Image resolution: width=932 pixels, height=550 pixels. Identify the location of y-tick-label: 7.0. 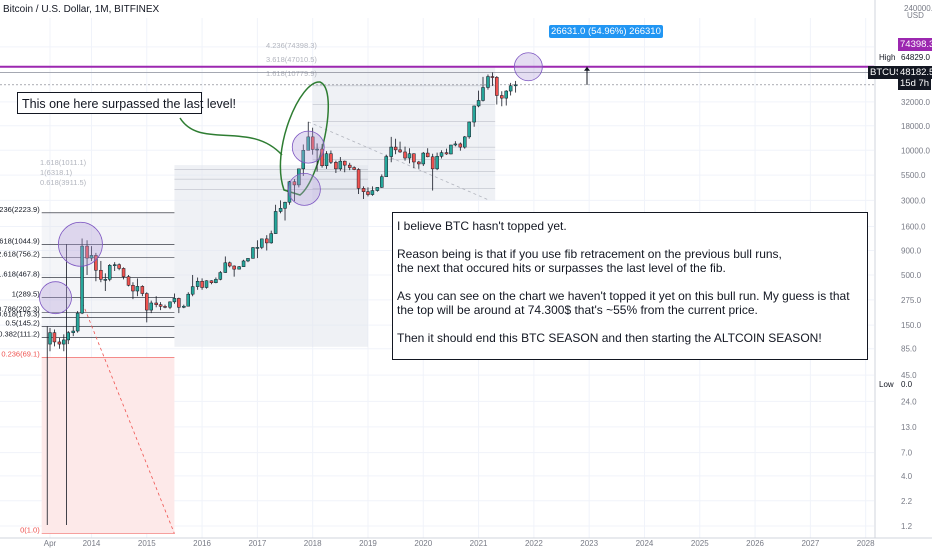
(907, 453).